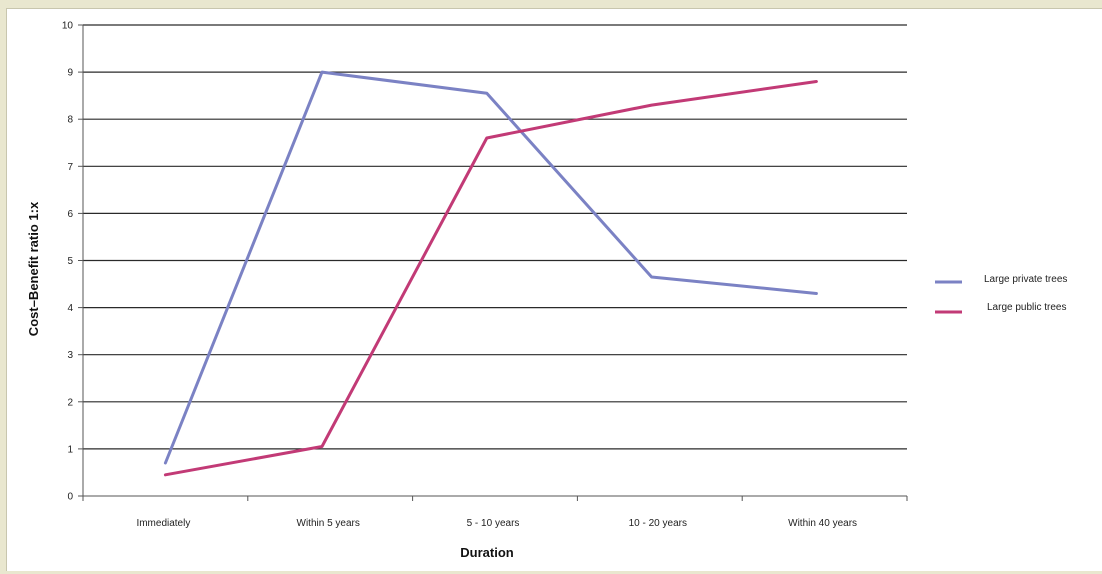  What do you see at coordinates (70, 449) in the screenshot?
I see `y-tick-label: 1` at bounding box center [70, 449].